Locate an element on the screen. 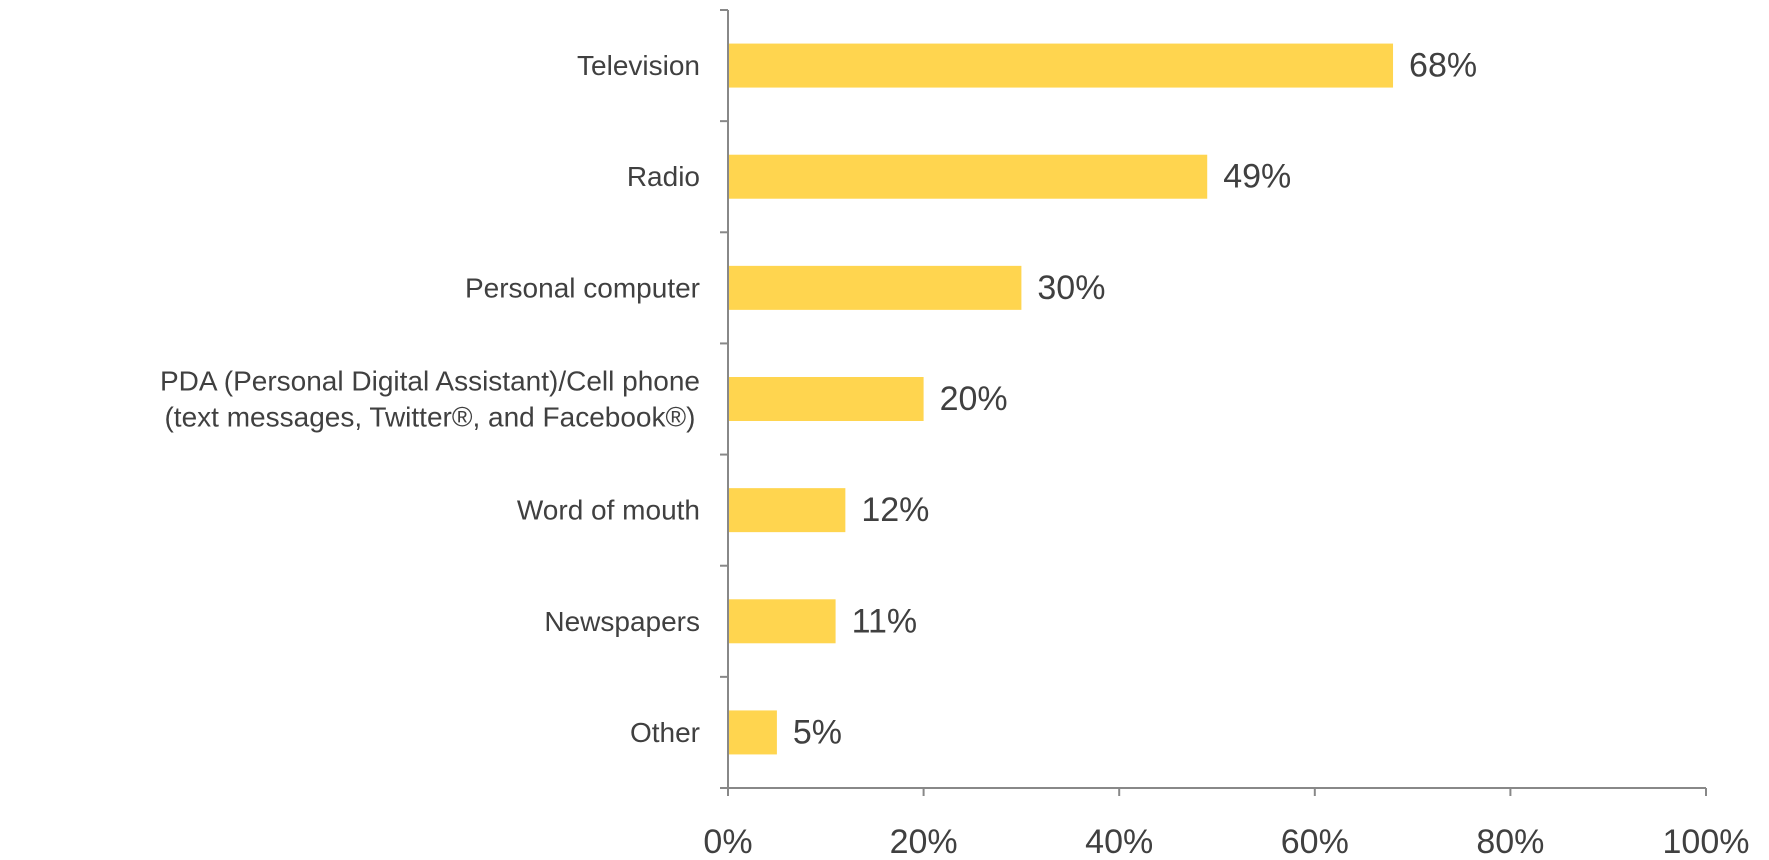  data-label-newspapers: 11% is located at coordinates (885, 621).